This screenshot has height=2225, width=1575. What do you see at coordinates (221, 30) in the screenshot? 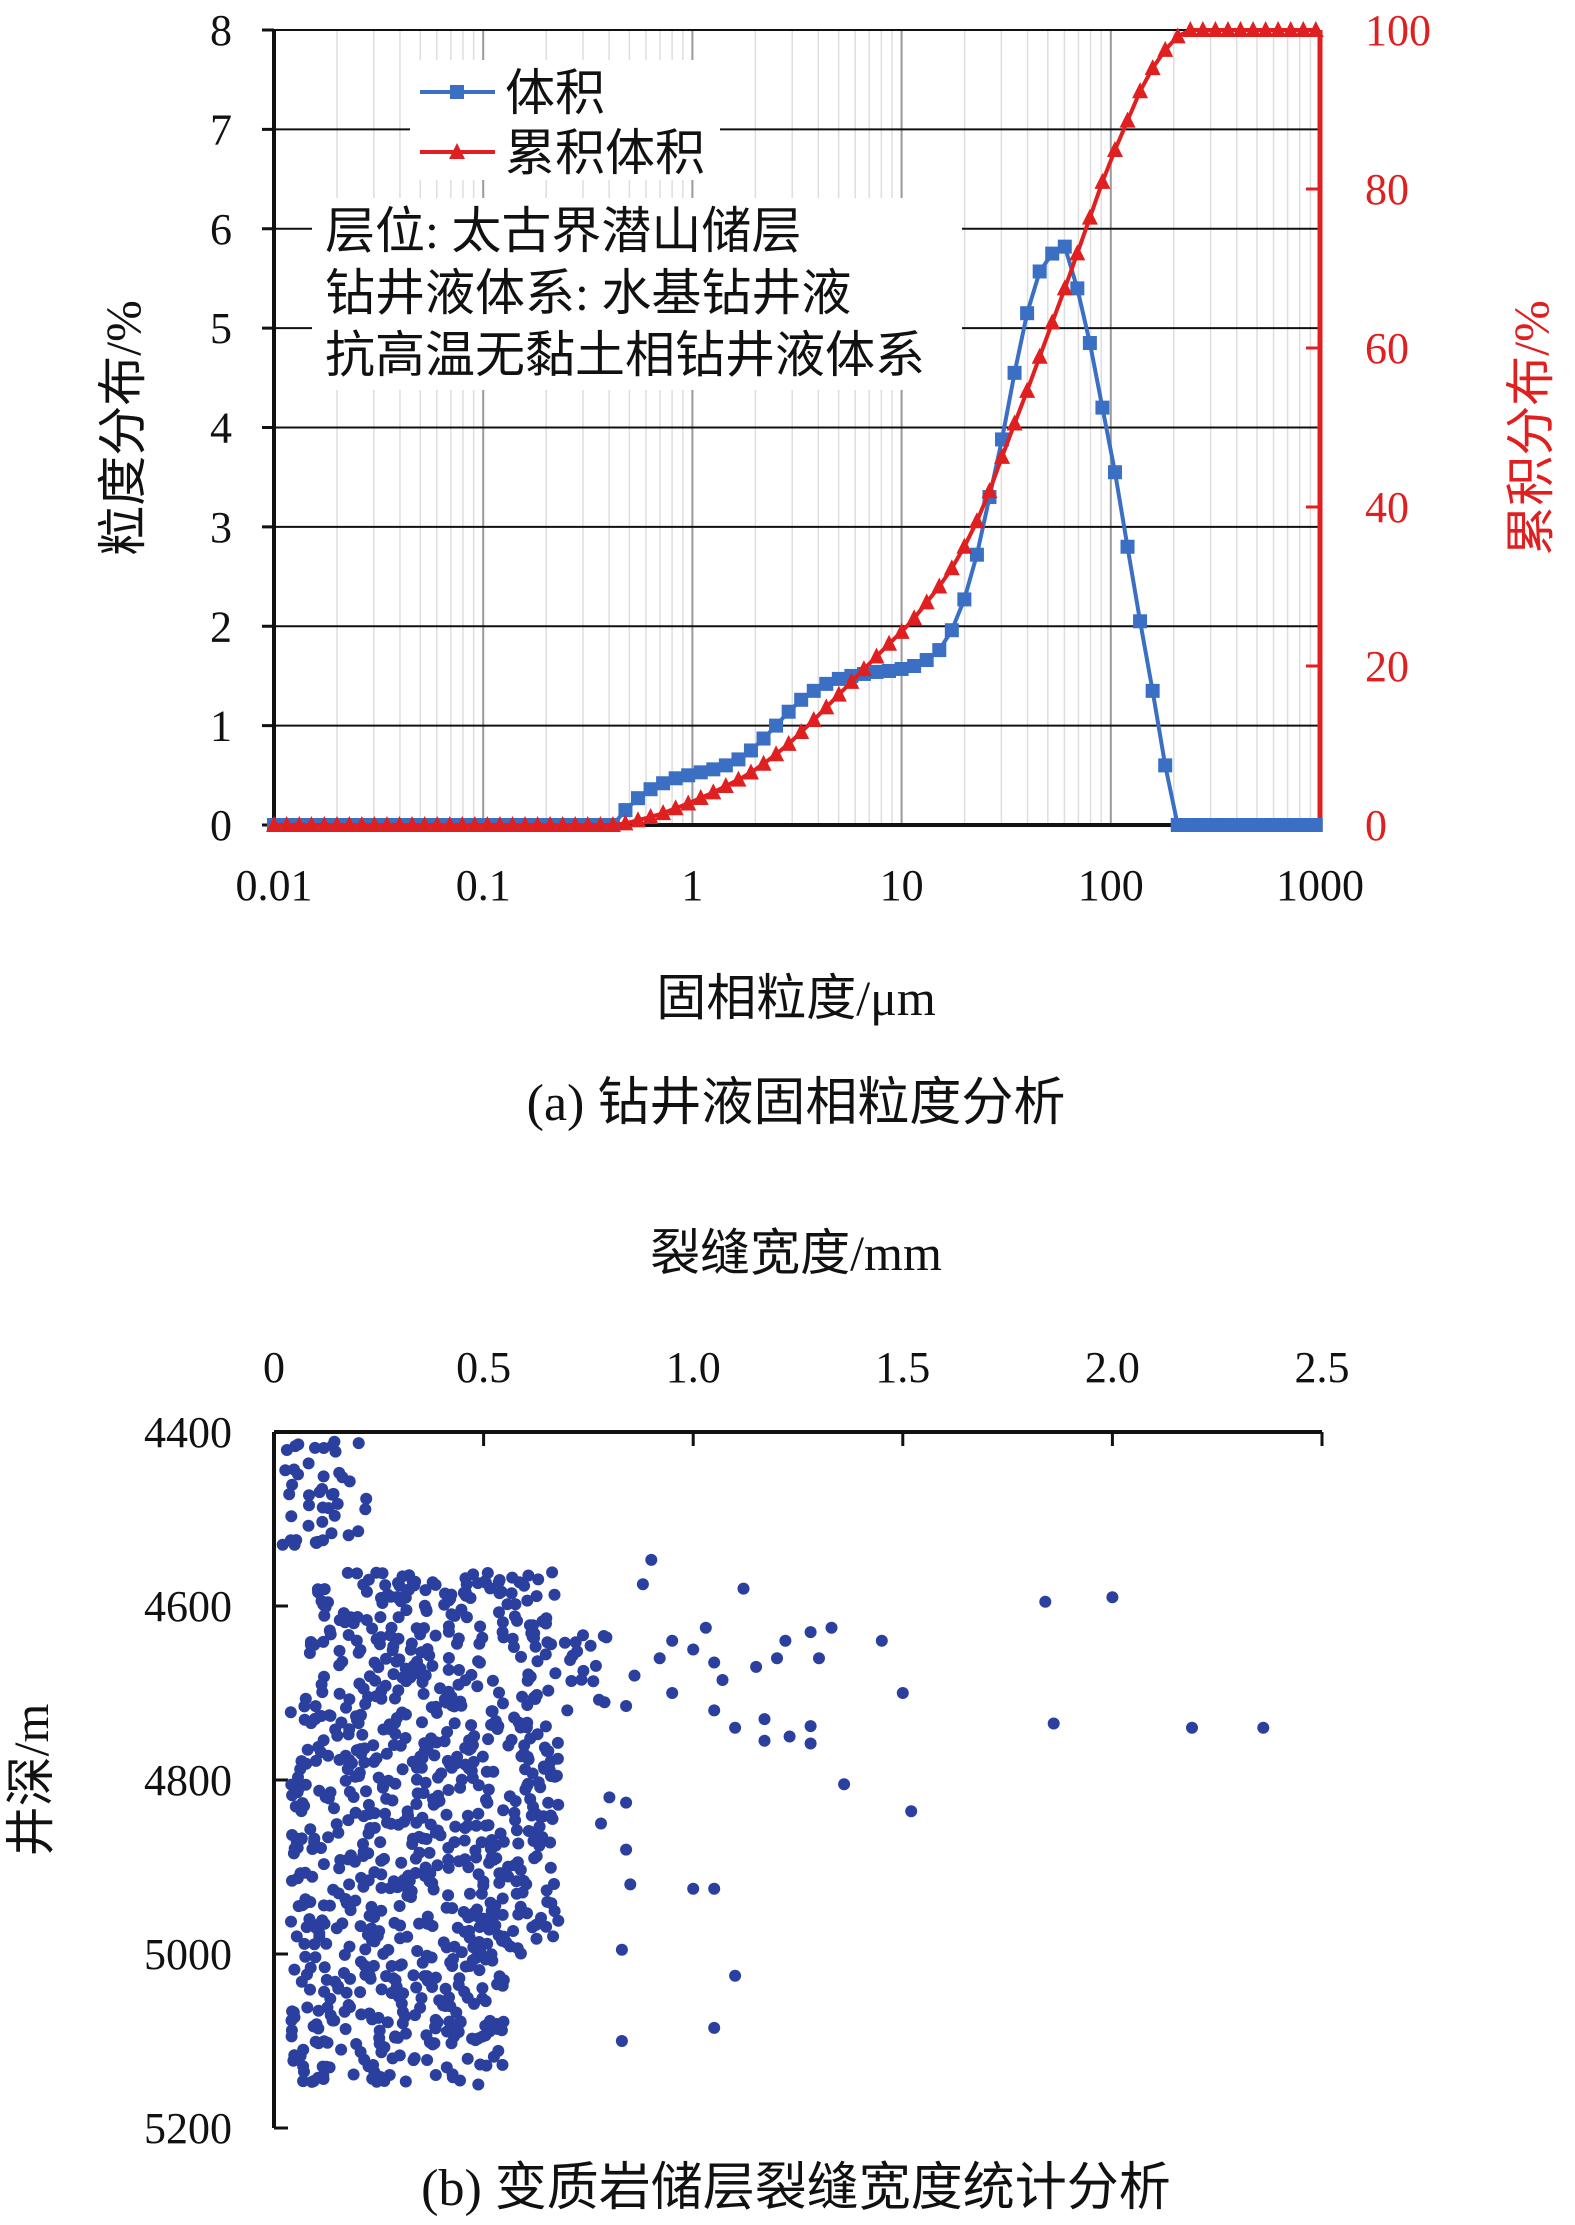
I see `y-tick-label: 8` at bounding box center [221, 30].